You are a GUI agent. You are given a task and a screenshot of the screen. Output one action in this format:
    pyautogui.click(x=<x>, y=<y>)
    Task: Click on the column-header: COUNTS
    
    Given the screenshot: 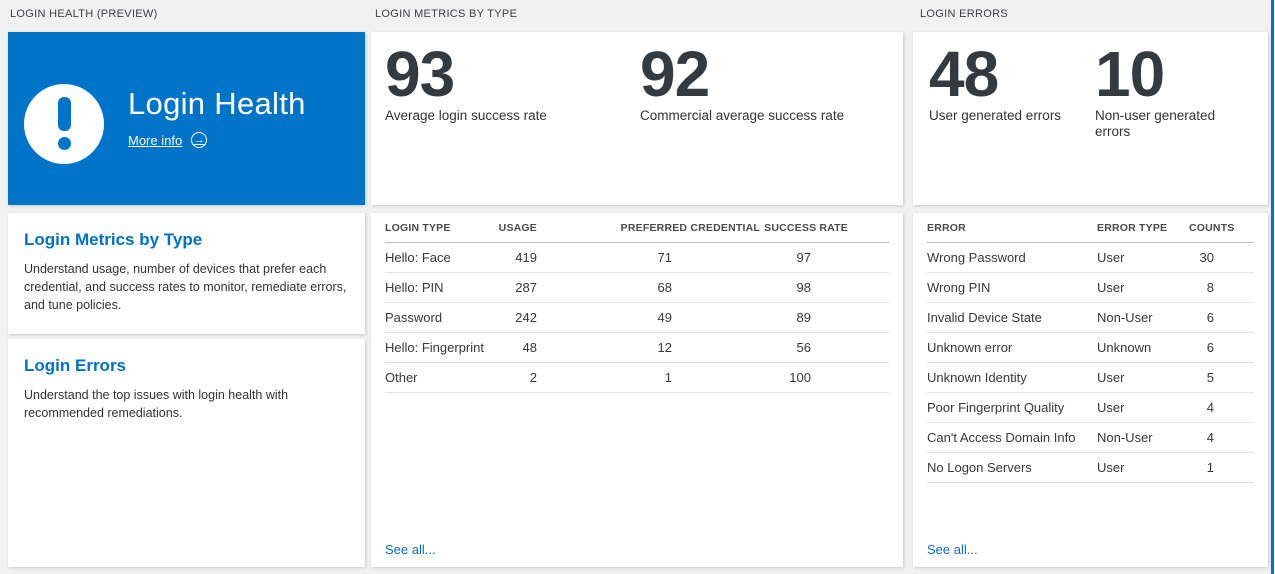 What is the action you would take?
    pyautogui.click(x=1212, y=227)
    